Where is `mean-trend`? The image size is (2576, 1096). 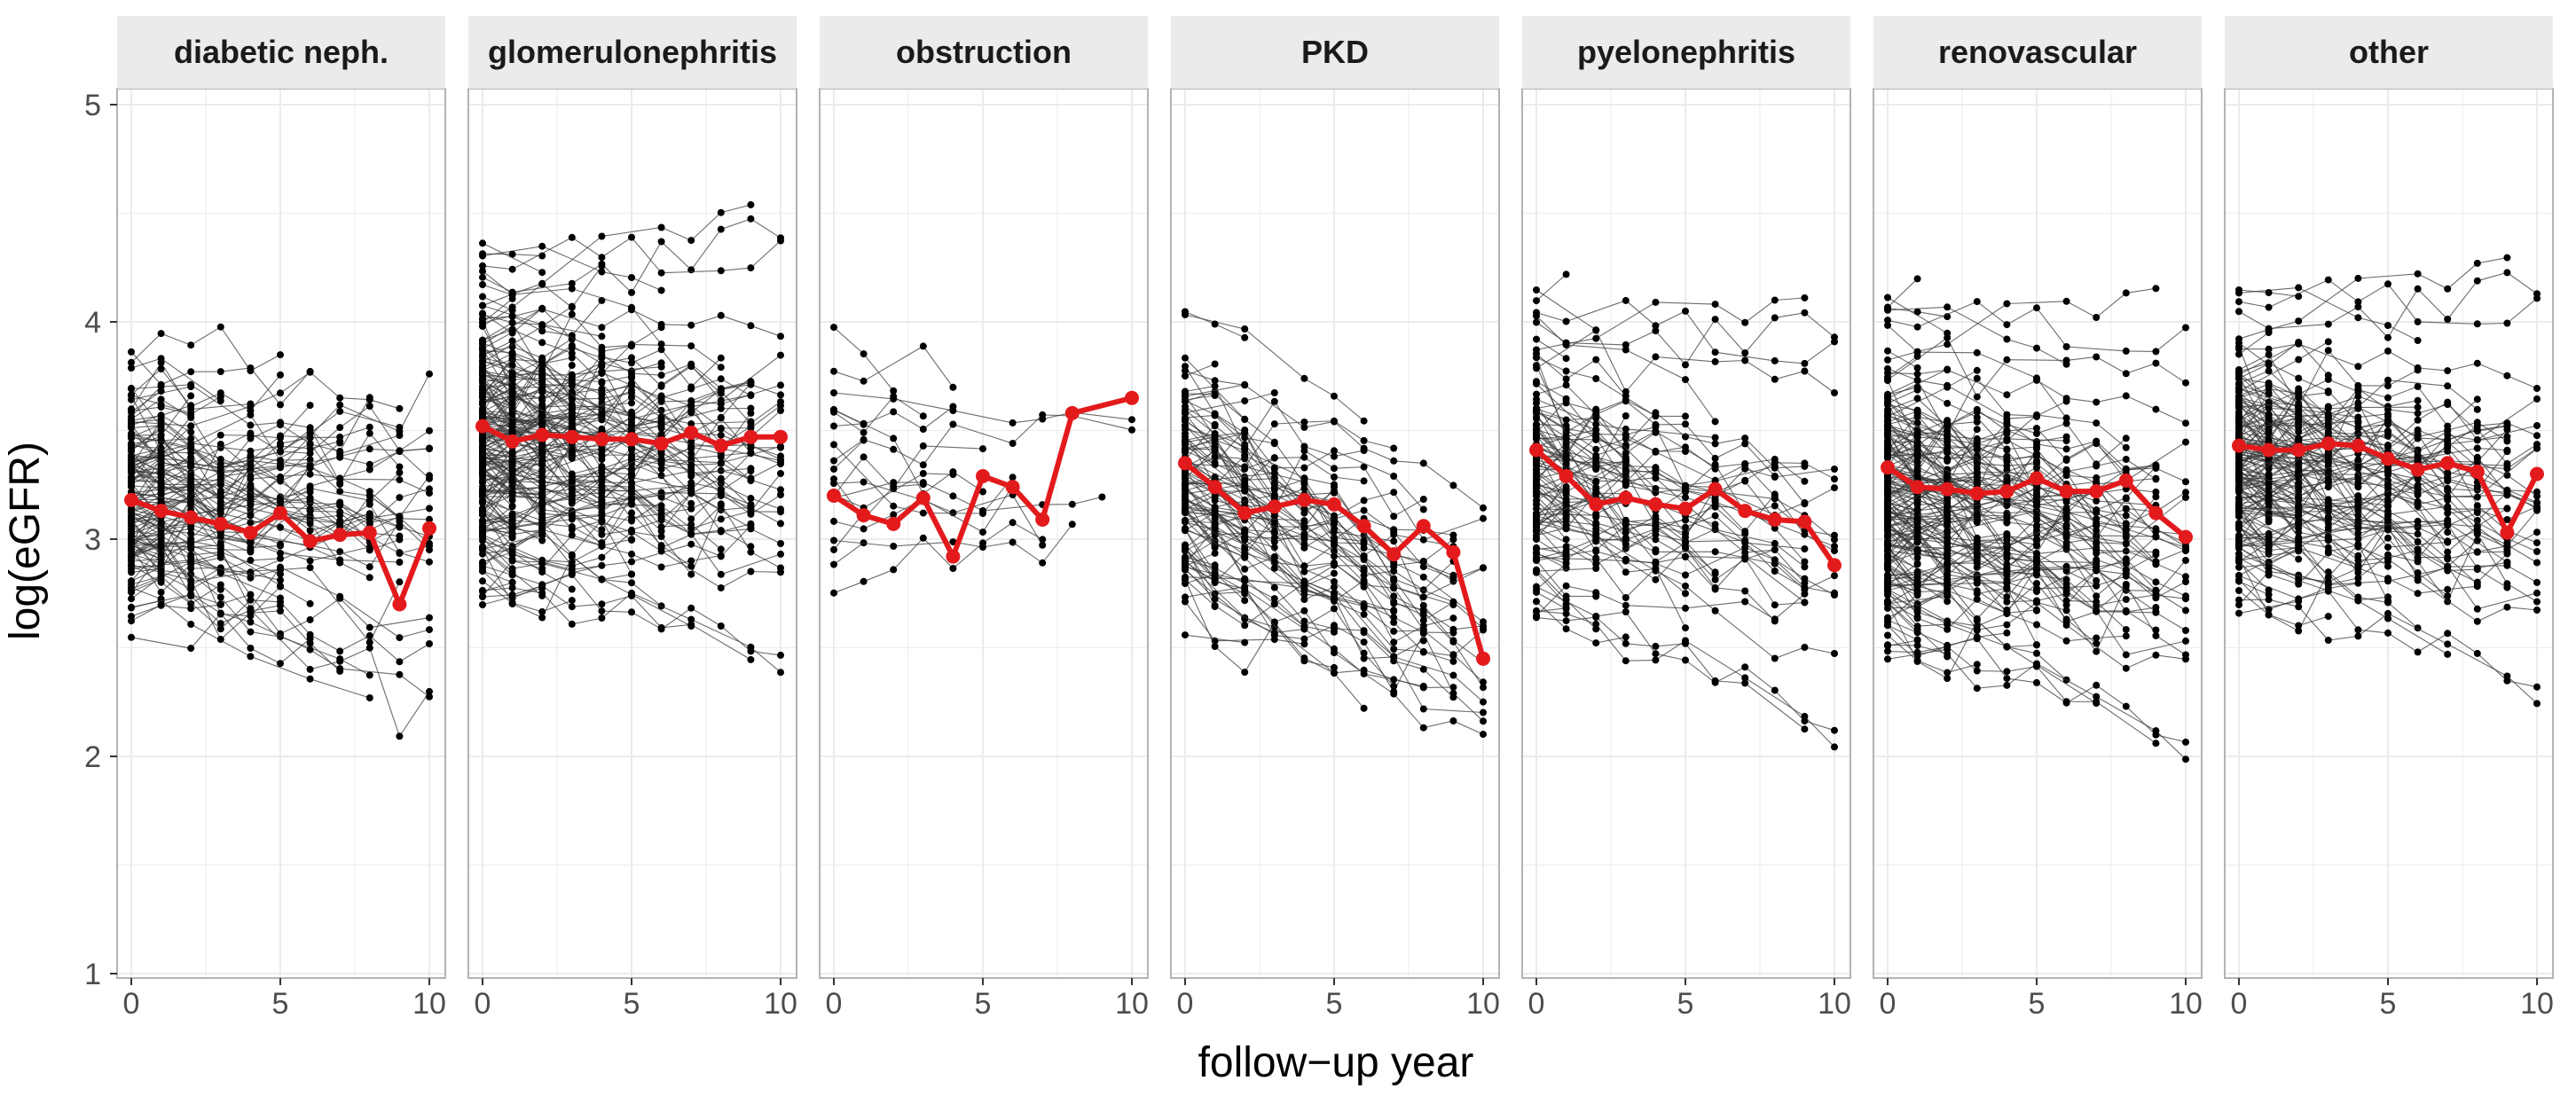 mean-trend is located at coordinates (1685, 507).